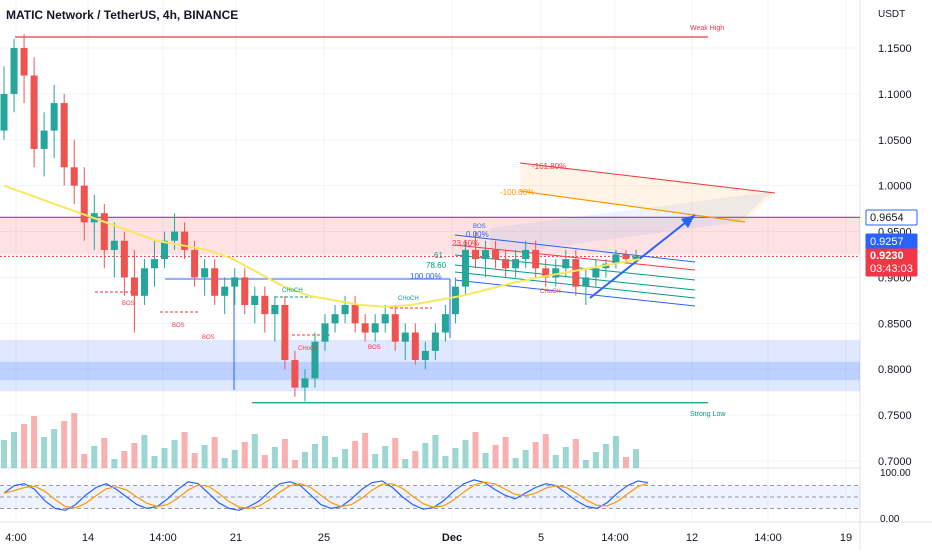 This screenshot has width=932, height=555. Describe the element at coordinates (891, 217) in the screenshot. I see `price-tag-box` at that location.